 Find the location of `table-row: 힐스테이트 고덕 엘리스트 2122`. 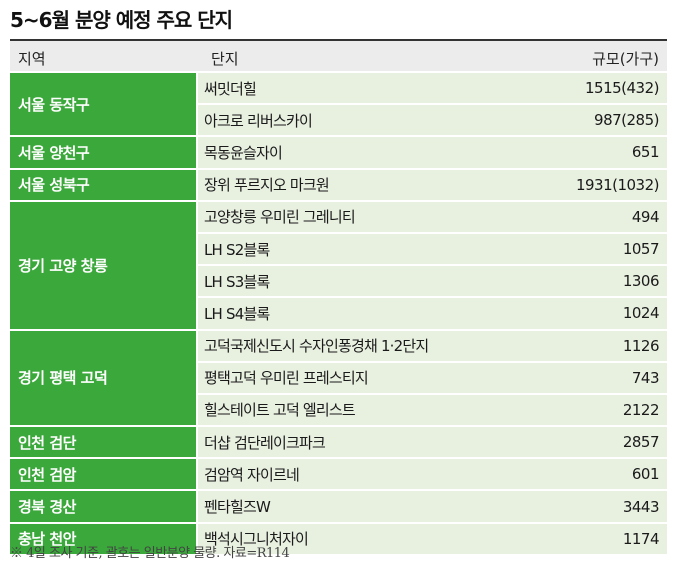

table-row: 힐스테이트 고덕 엘리스트 2122 is located at coordinates (432, 410).